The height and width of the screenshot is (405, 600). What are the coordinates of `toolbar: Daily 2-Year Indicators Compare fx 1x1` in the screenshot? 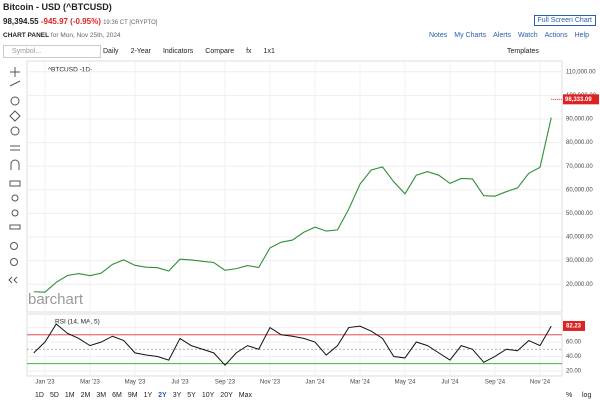 It's located at (195, 51).